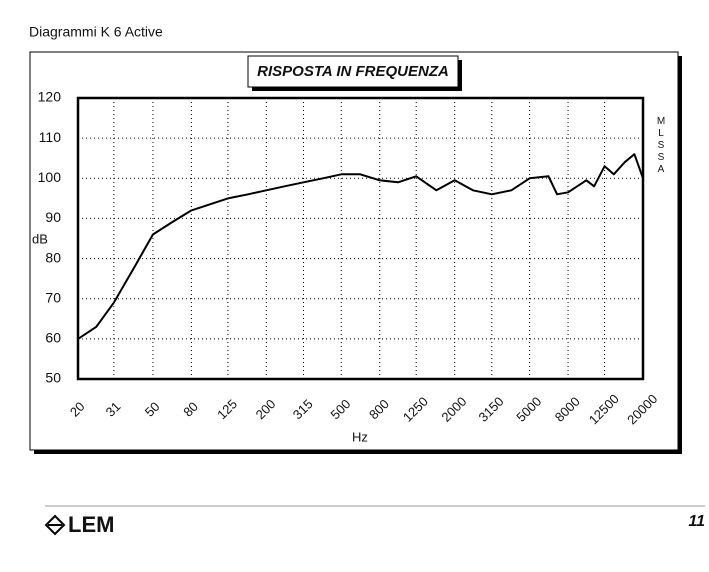 The image size is (709, 572). I want to click on logo-icon, so click(55, 525).